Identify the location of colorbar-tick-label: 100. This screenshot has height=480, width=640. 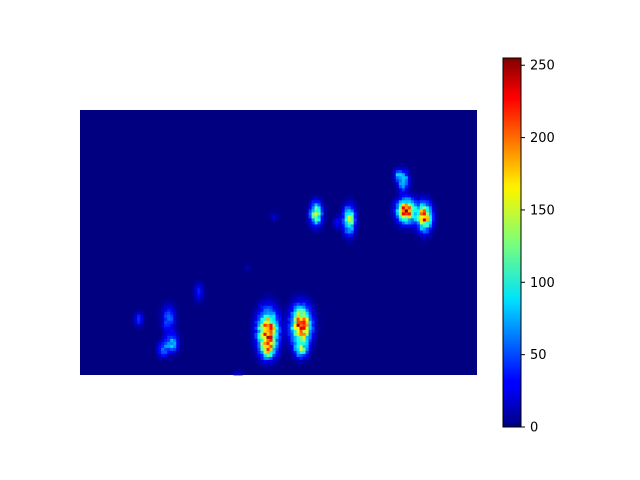
(542, 283).